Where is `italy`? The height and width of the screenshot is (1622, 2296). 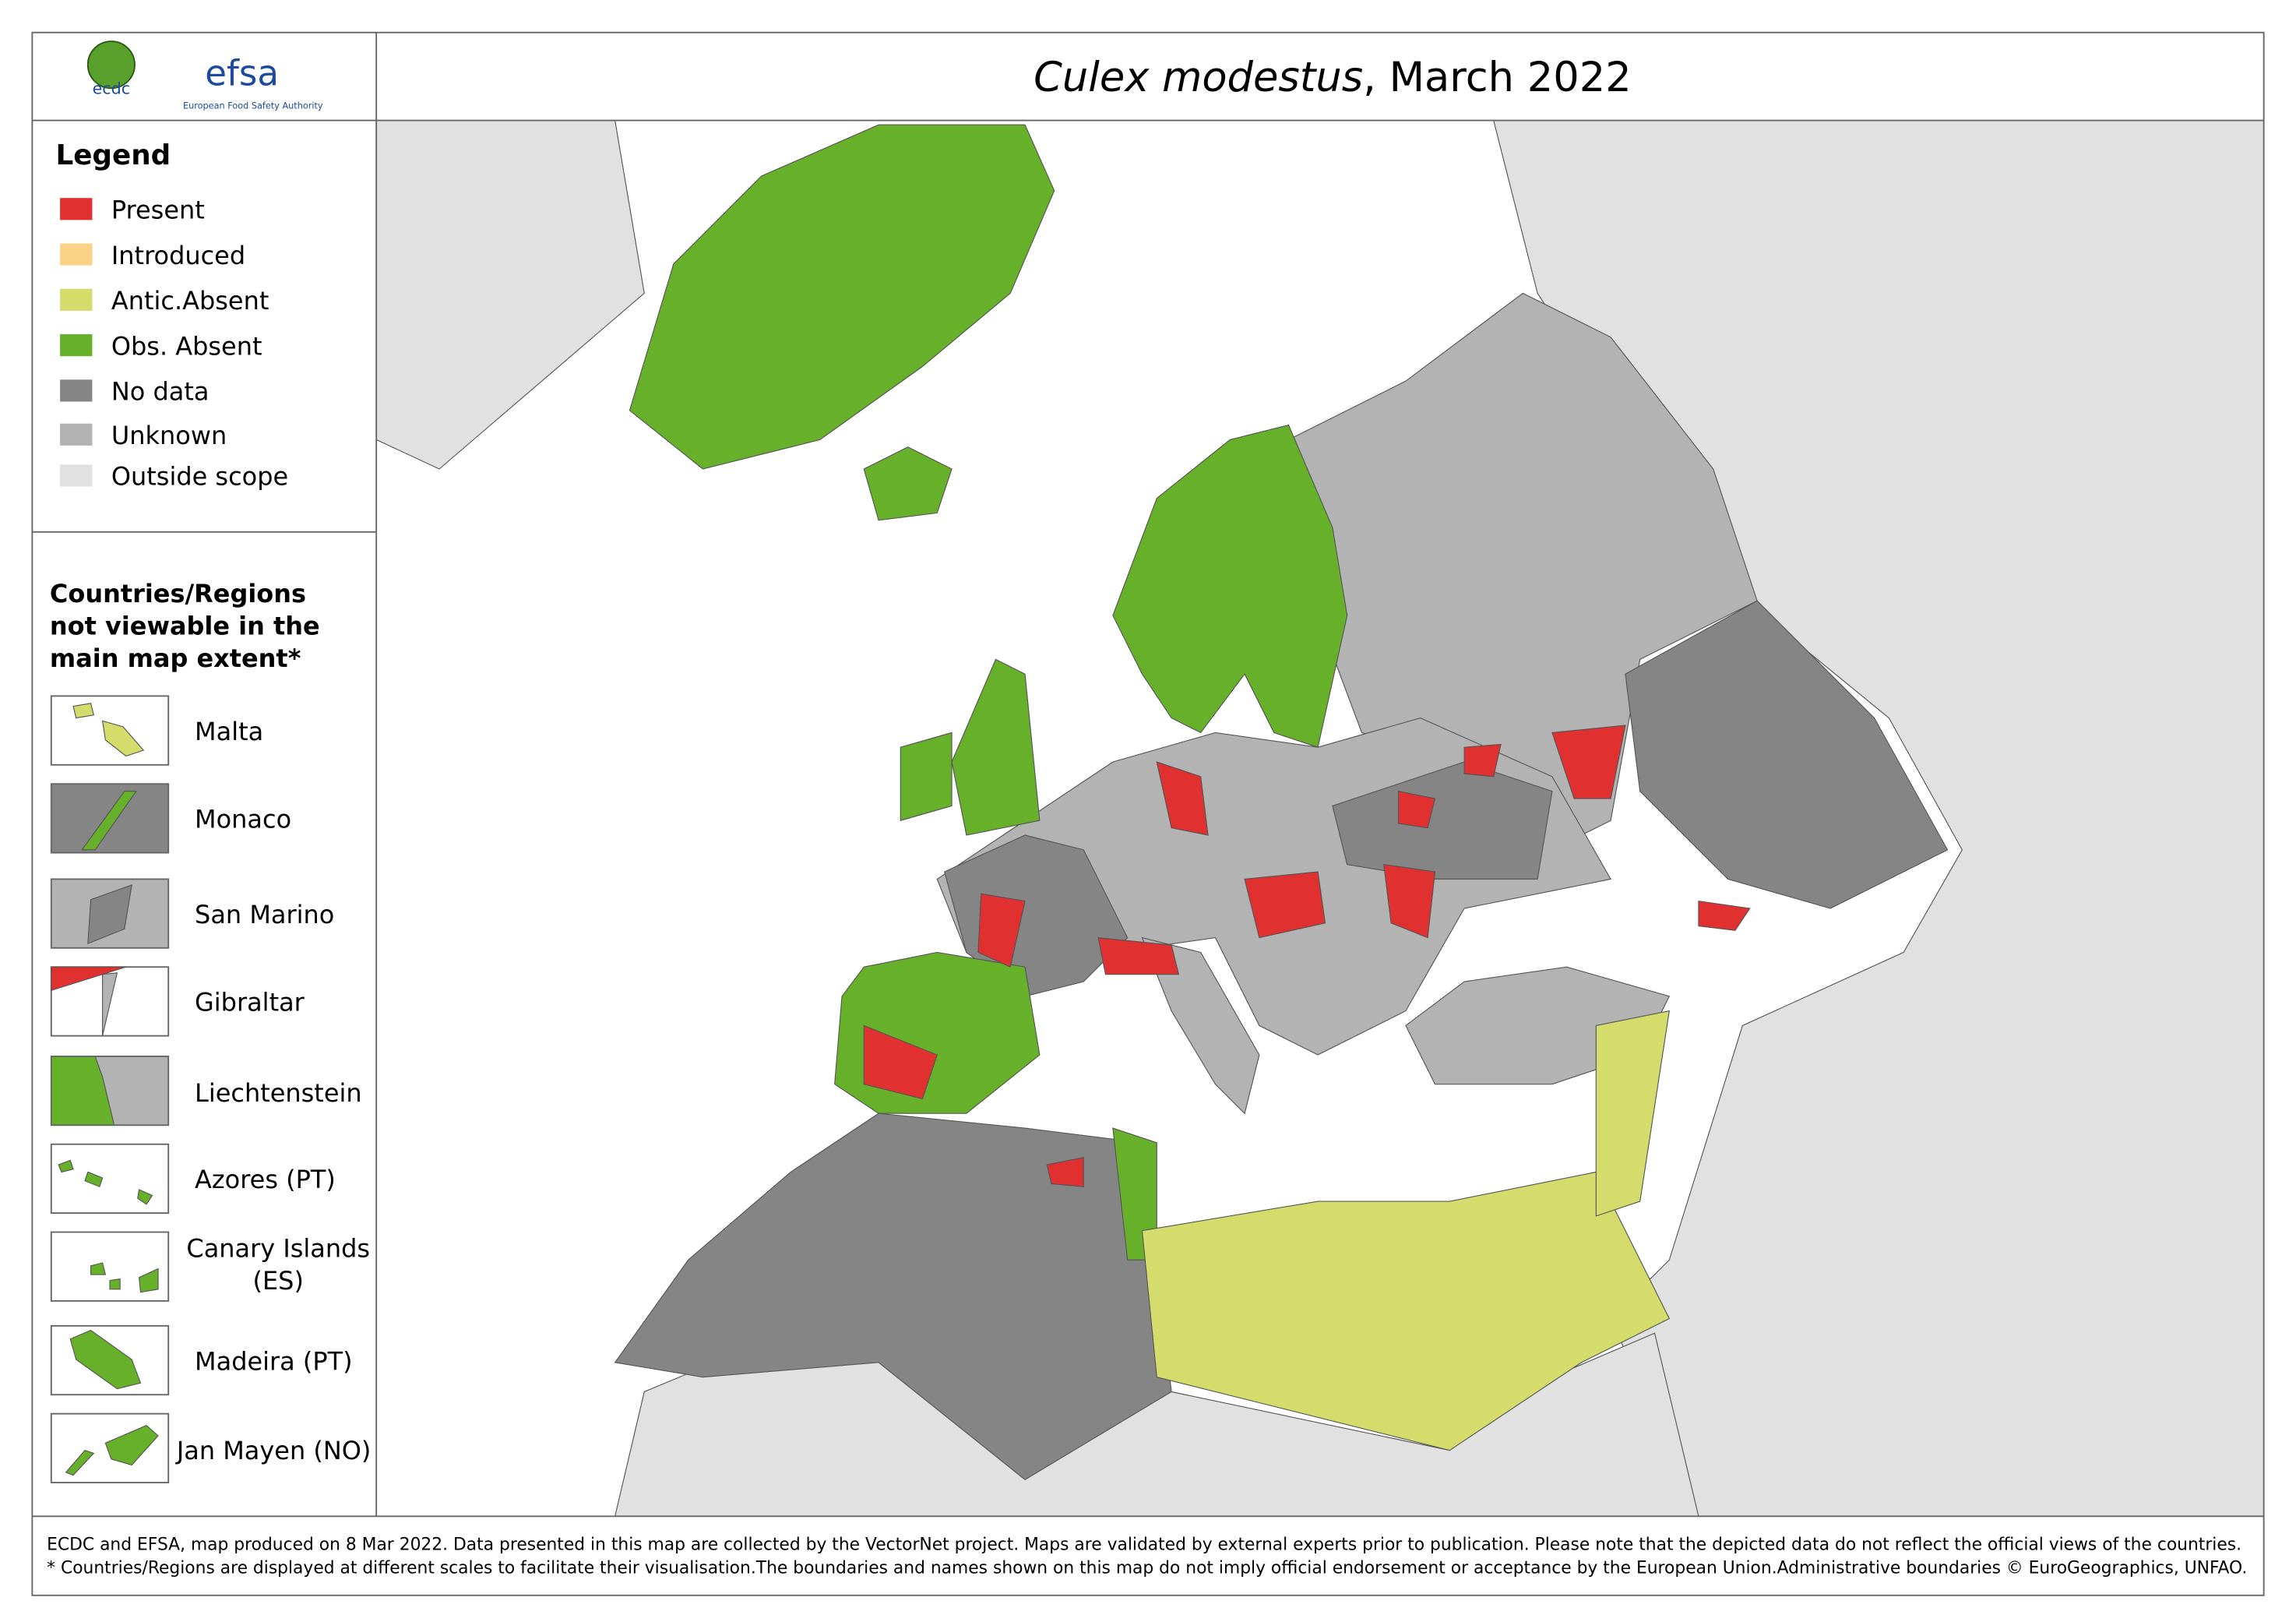 italy is located at coordinates (1200, 1025).